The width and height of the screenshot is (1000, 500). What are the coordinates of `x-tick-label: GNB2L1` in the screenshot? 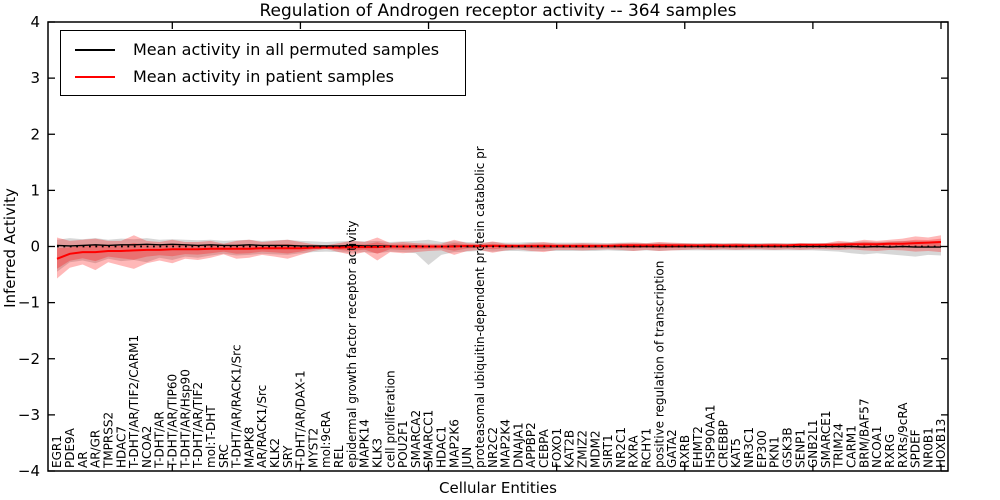 It's located at (813, 444).